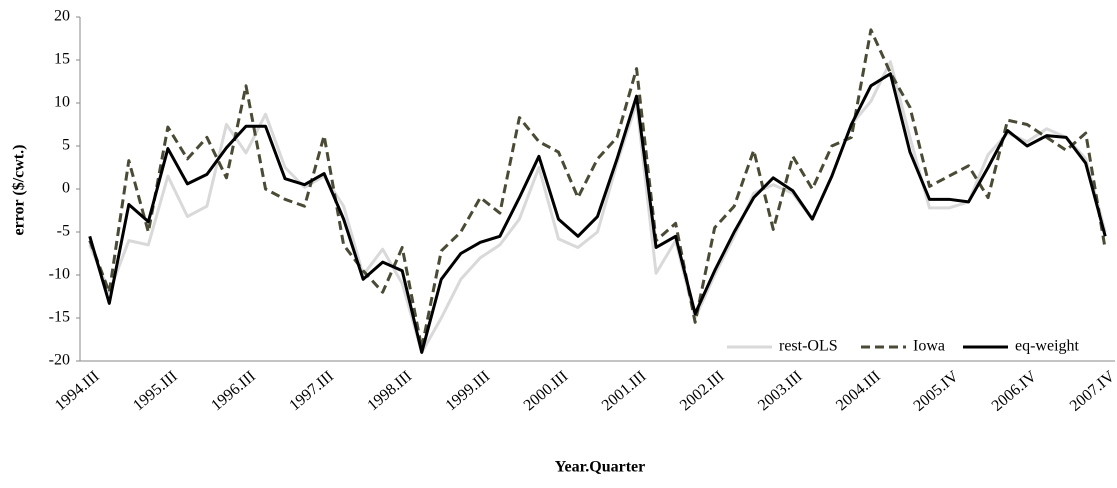  Describe the element at coordinates (233, 391) in the screenshot. I see `x-tick-label: 1996.III` at that location.